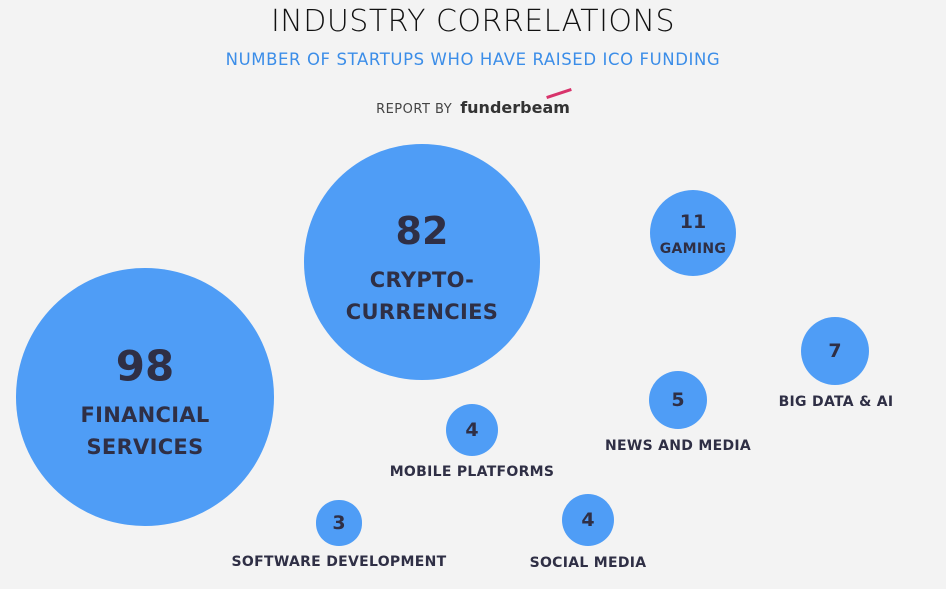  What do you see at coordinates (145, 431) in the screenshot?
I see `category-label: FINANCIAL SERVICES` at bounding box center [145, 431].